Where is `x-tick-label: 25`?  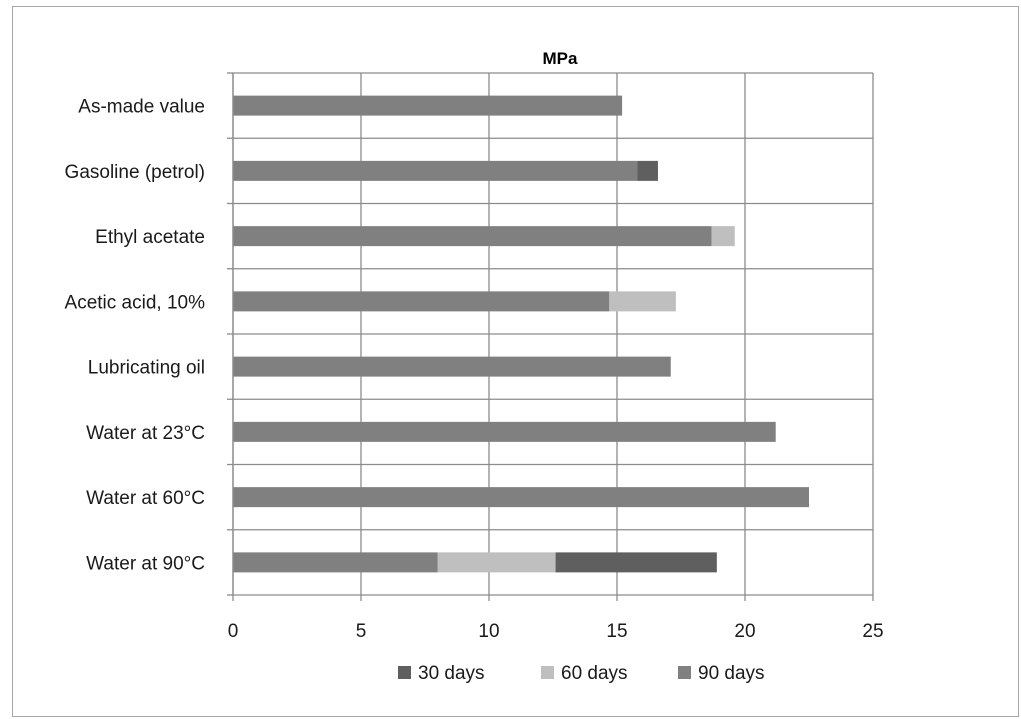
x-tick-label: 25 is located at coordinates (872, 631).